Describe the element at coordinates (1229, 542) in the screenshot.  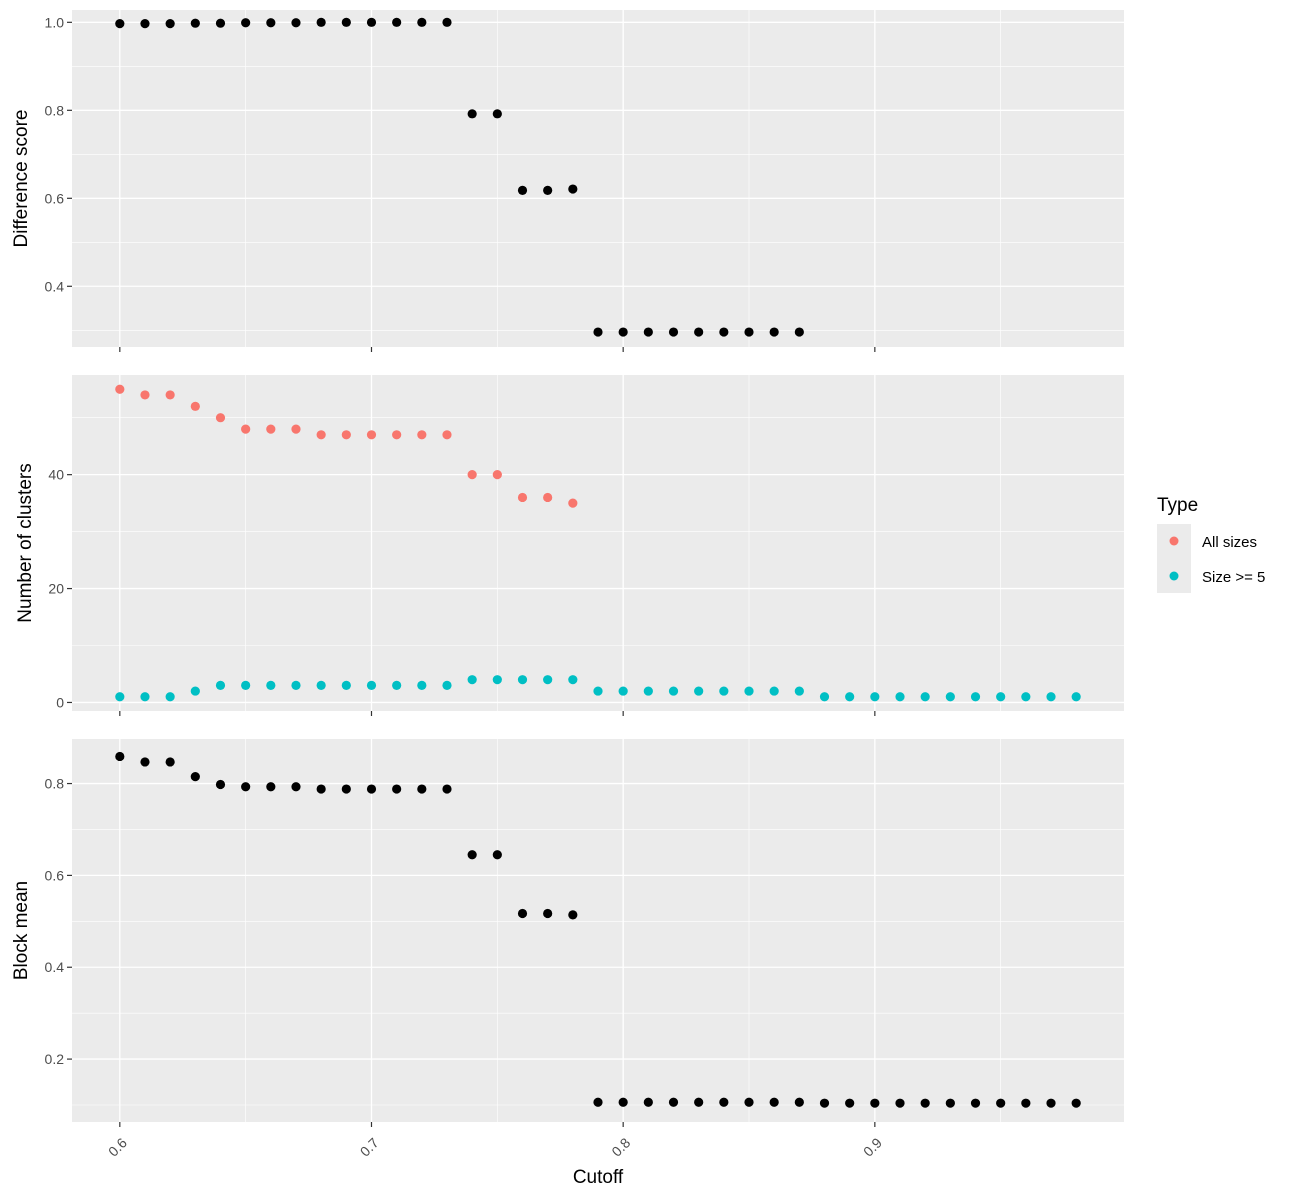
I see `legend-label-all-sizes: All sizes` at that location.